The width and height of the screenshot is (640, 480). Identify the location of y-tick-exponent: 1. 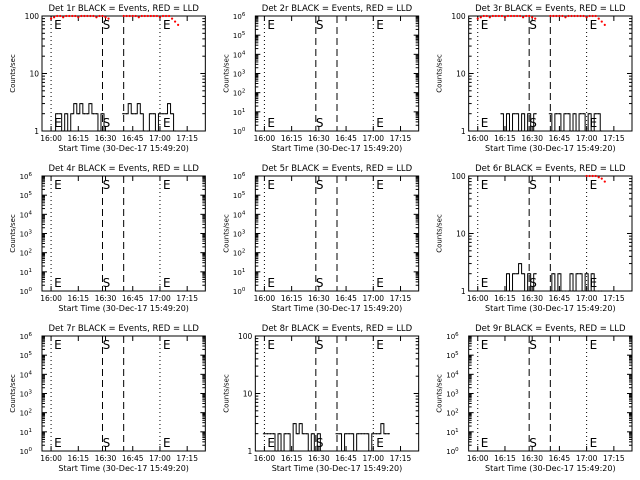
(457, 431).